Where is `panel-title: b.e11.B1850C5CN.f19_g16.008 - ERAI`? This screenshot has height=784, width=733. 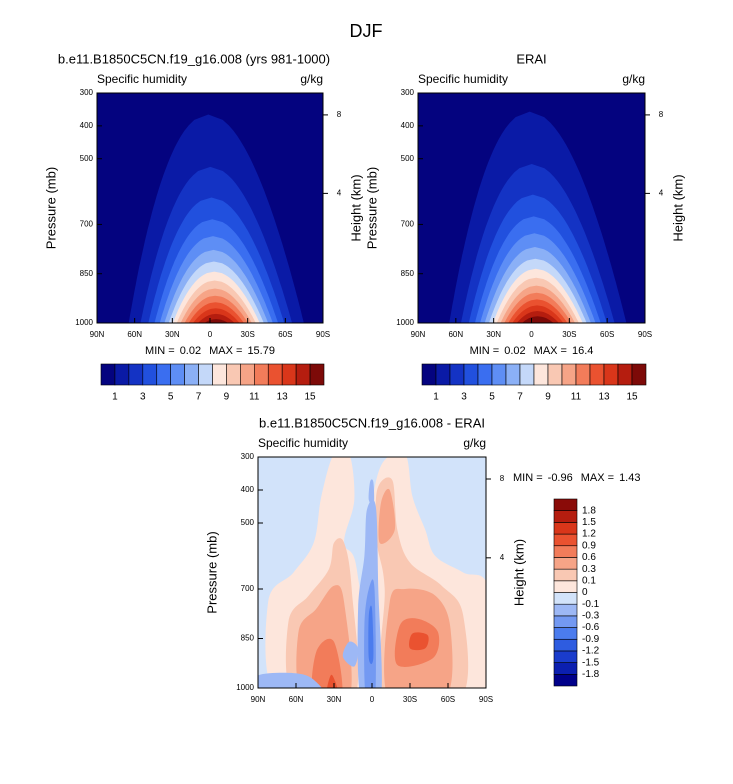 panel-title: b.e11.B1850C5CN.f19_g16.008 - ERAI is located at coordinates (372, 422).